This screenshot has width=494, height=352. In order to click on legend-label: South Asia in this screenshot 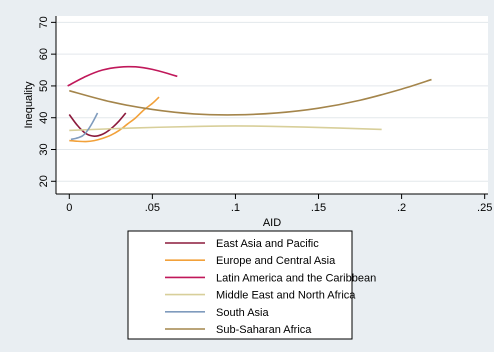, I will do `click(242, 313)`.